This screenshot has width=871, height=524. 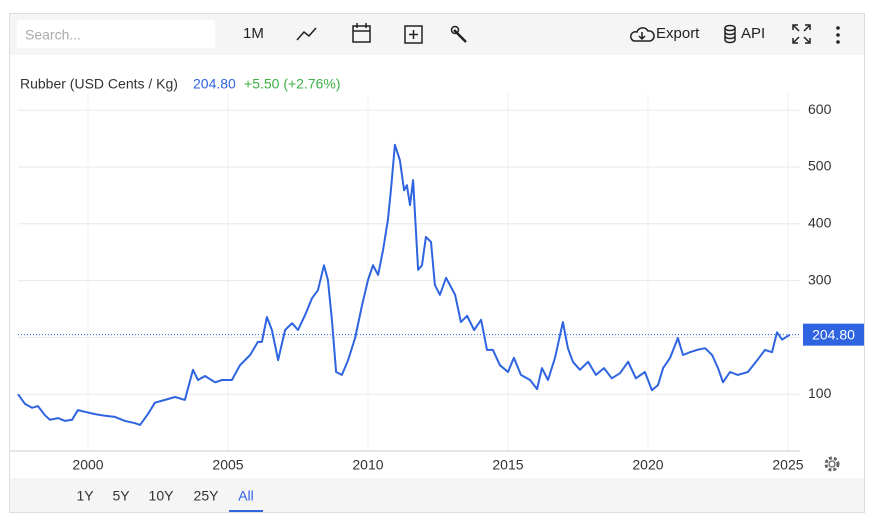 I want to click on chart-type-icon, so click(x=306, y=34).